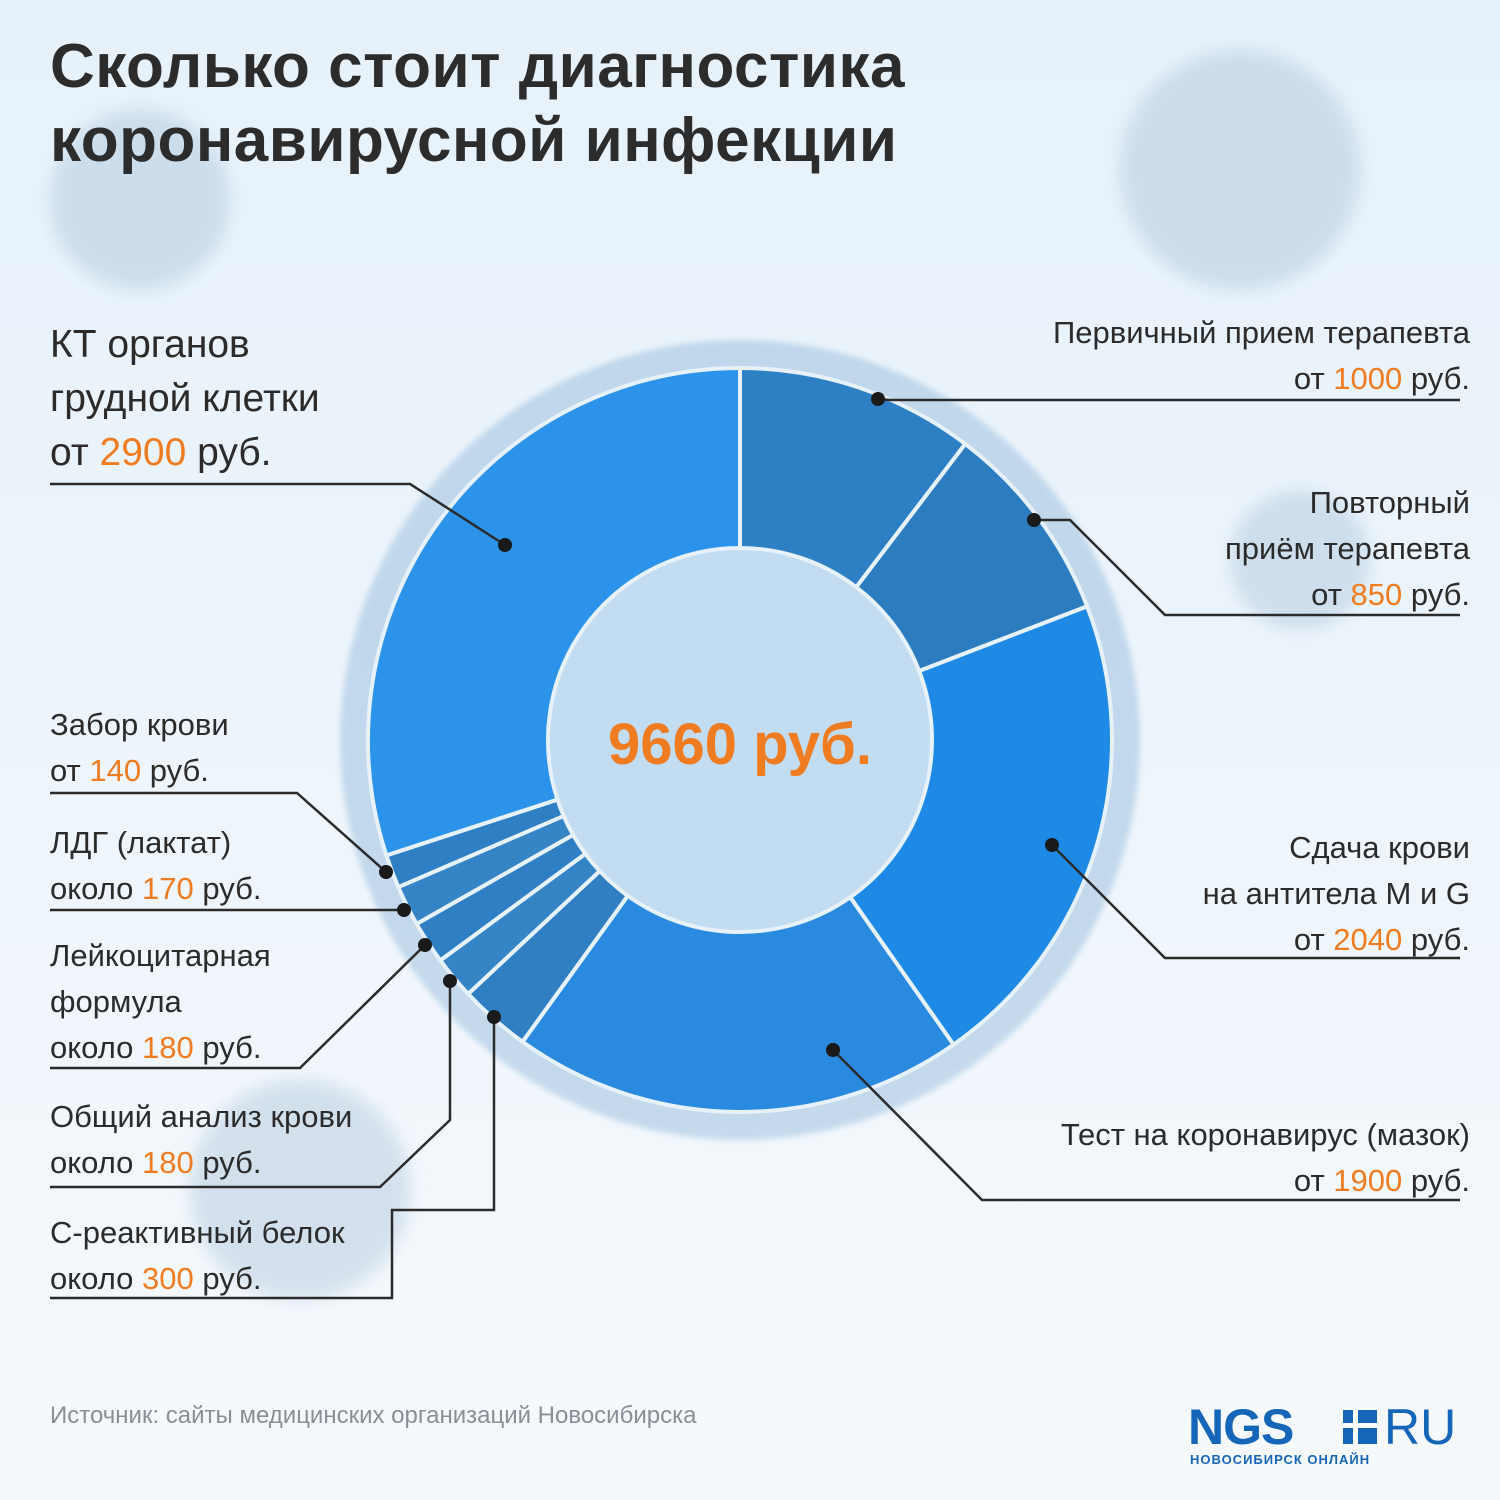  What do you see at coordinates (739, 744) in the screenshot?
I see `total-value: 9660 руб.` at bounding box center [739, 744].